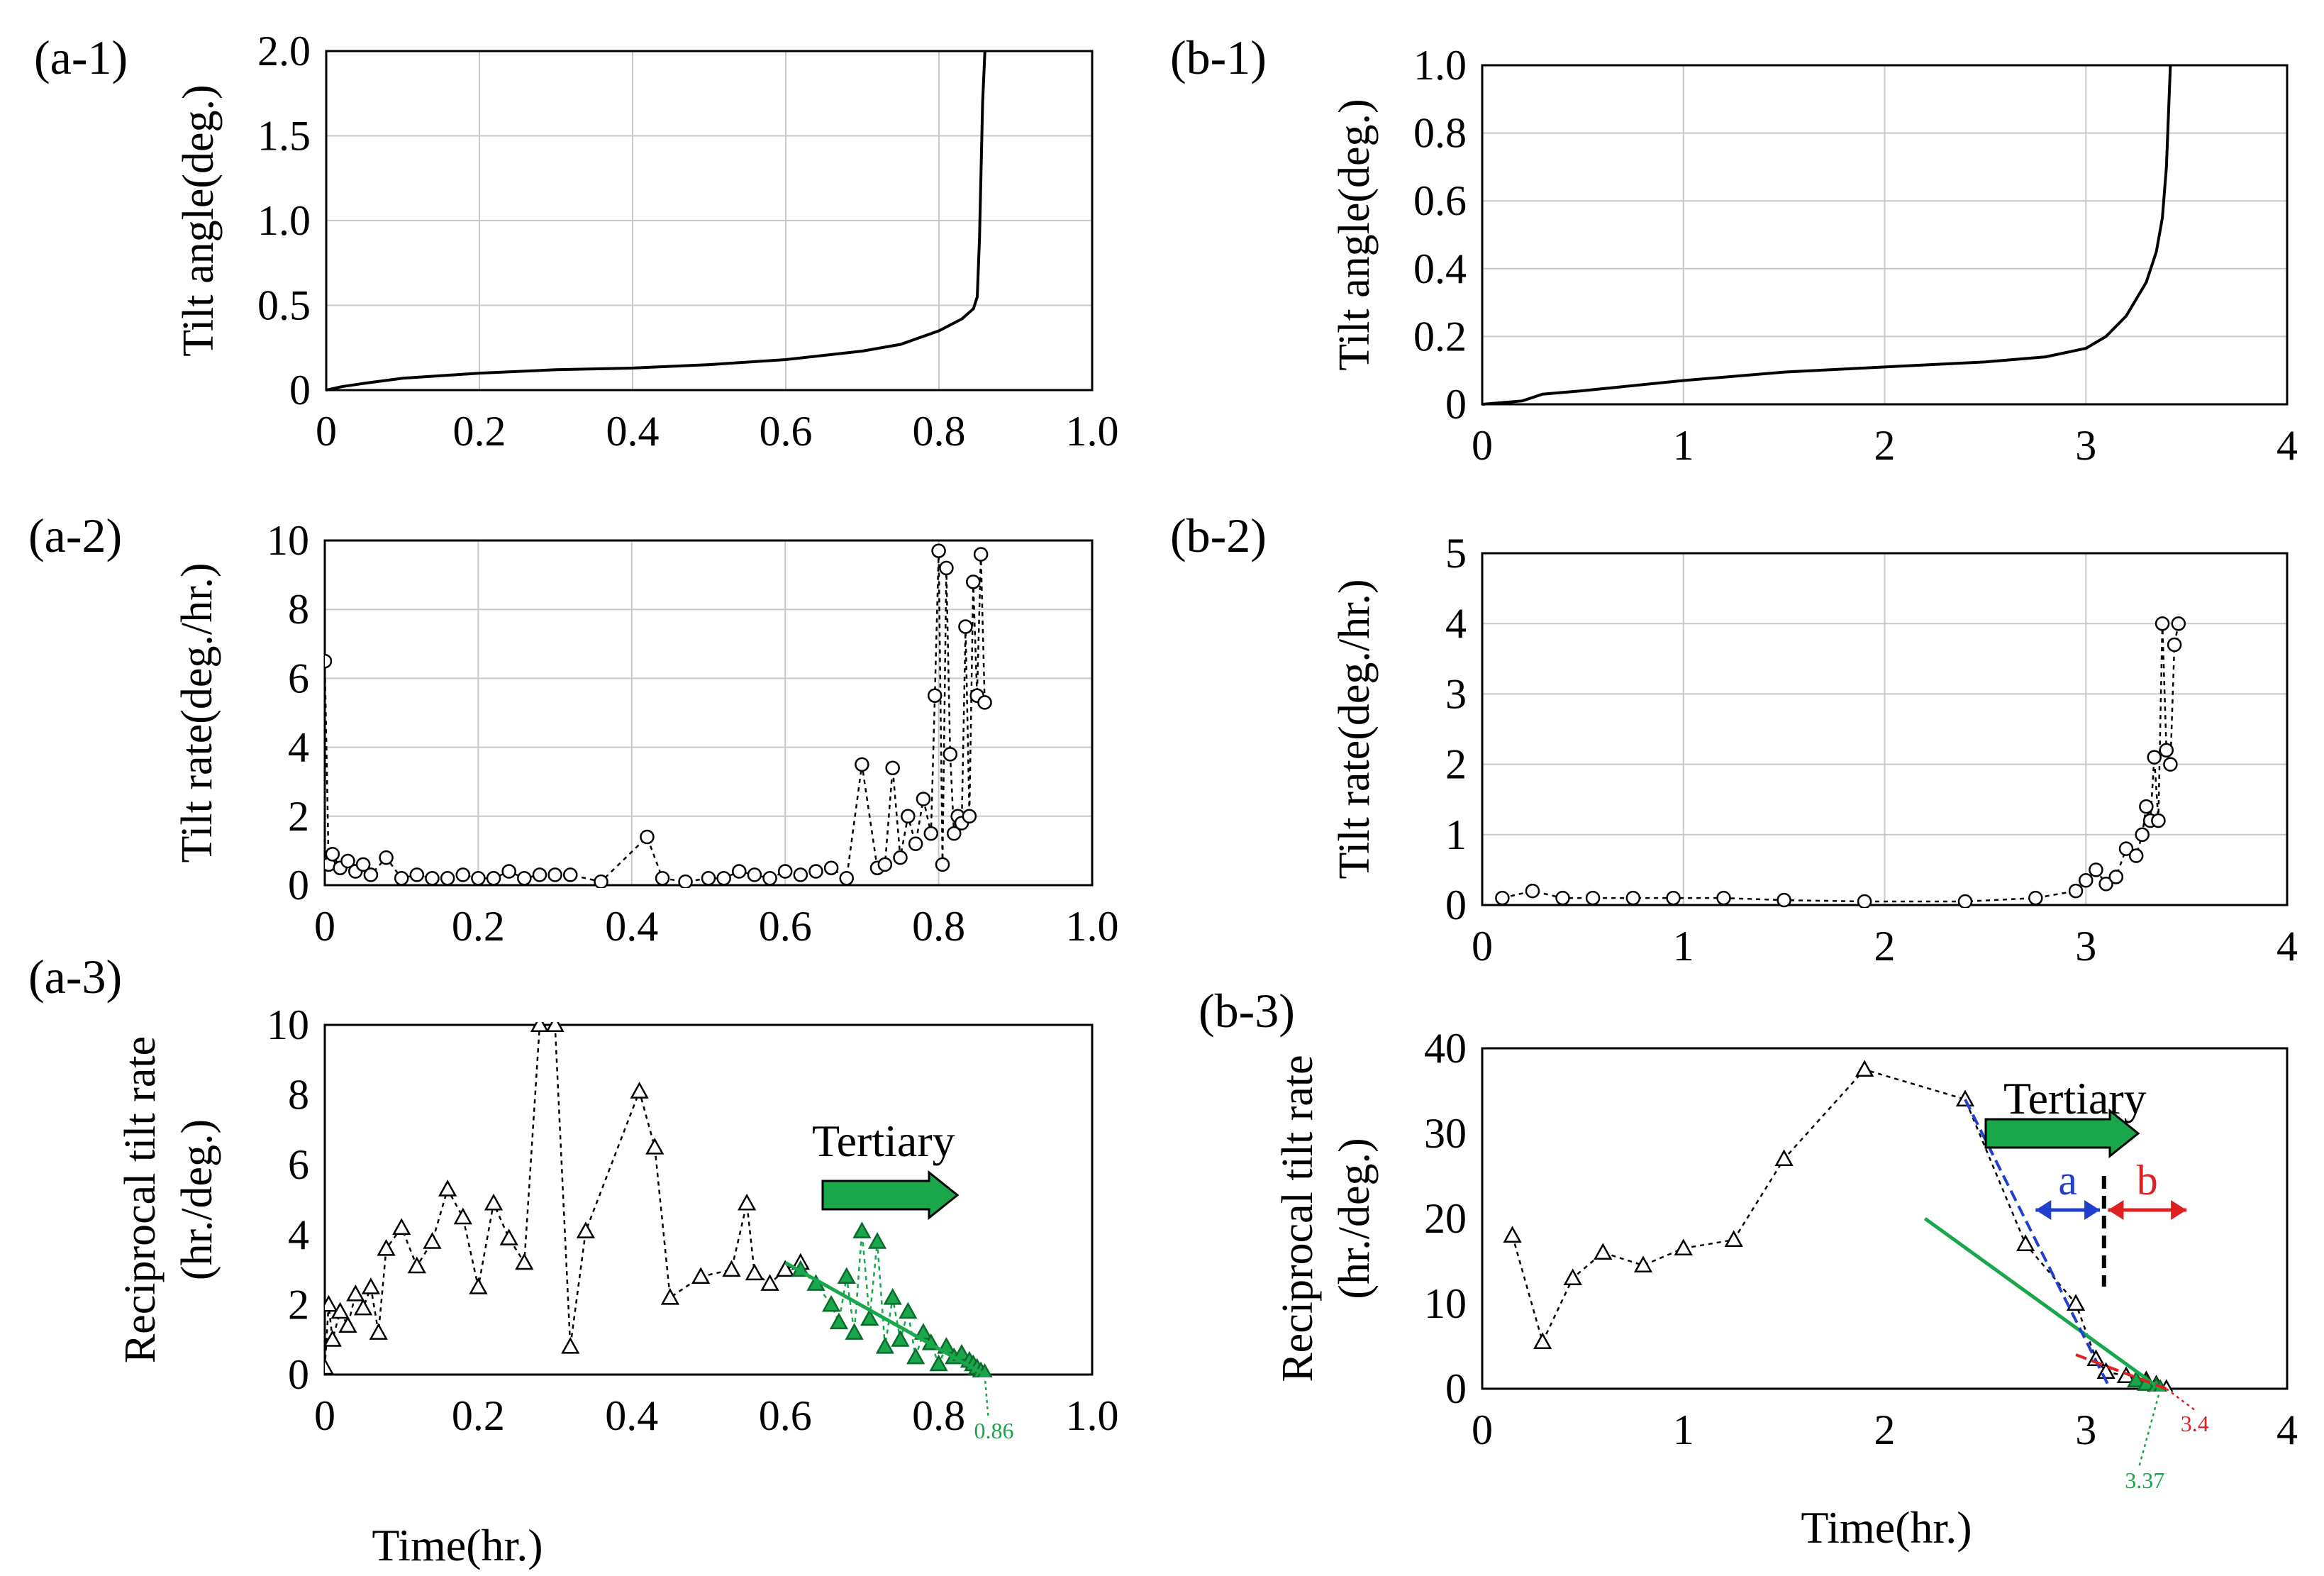 Image resolution: width=2324 pixels, height=1576 pixels. I want to click on tertiary-arrow, so click(890, 1195).